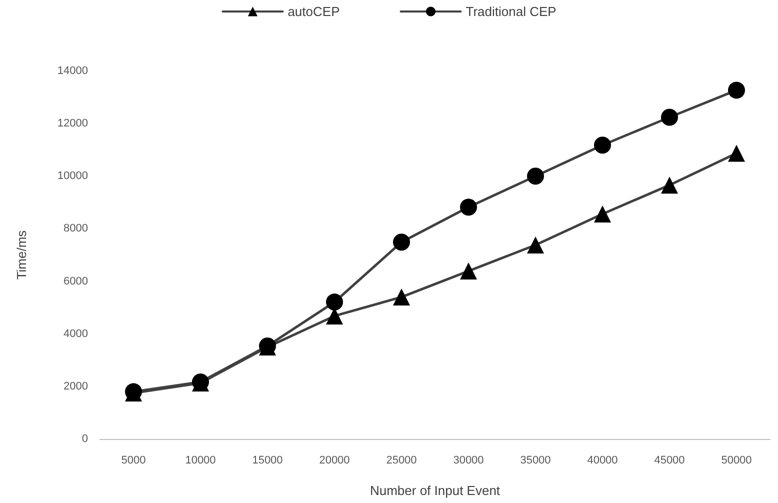 This screenshot has width=778, height=503. What do you see at coordinates (401, 460) in the screenshot?
I see `x-tick-label: 25000` at bounding box center [401, 460].